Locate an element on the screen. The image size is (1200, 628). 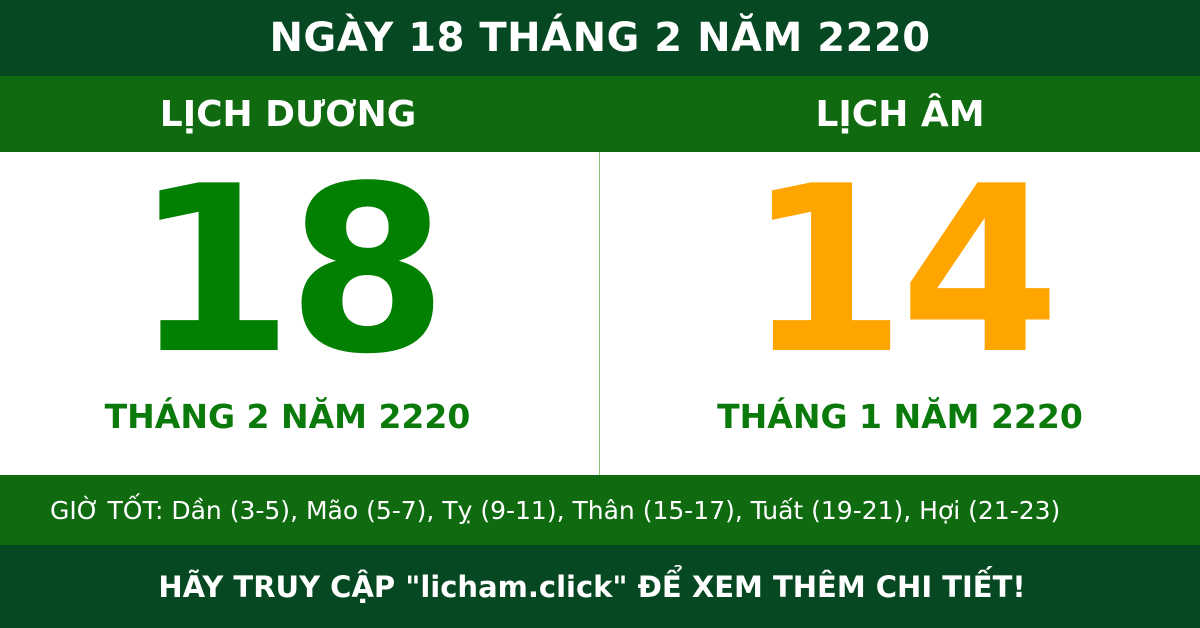
lunar-month-year: THÁNG 1 NĂM 2220 is located at coordinates (900, 416).